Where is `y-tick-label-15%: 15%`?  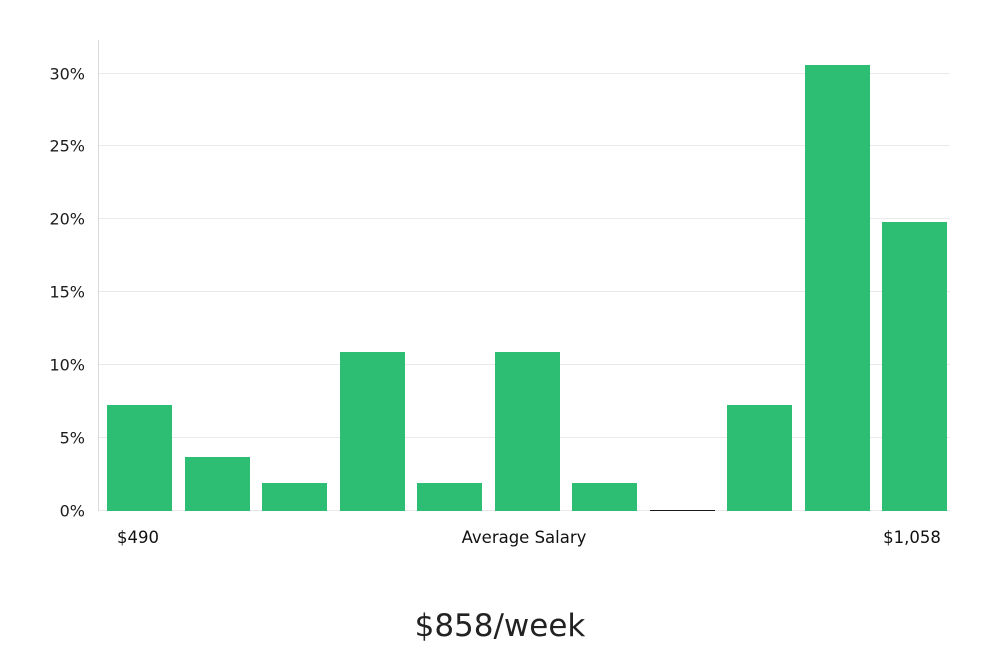 y-tick-label-15%: 15% is located at coordinates (67, 292).